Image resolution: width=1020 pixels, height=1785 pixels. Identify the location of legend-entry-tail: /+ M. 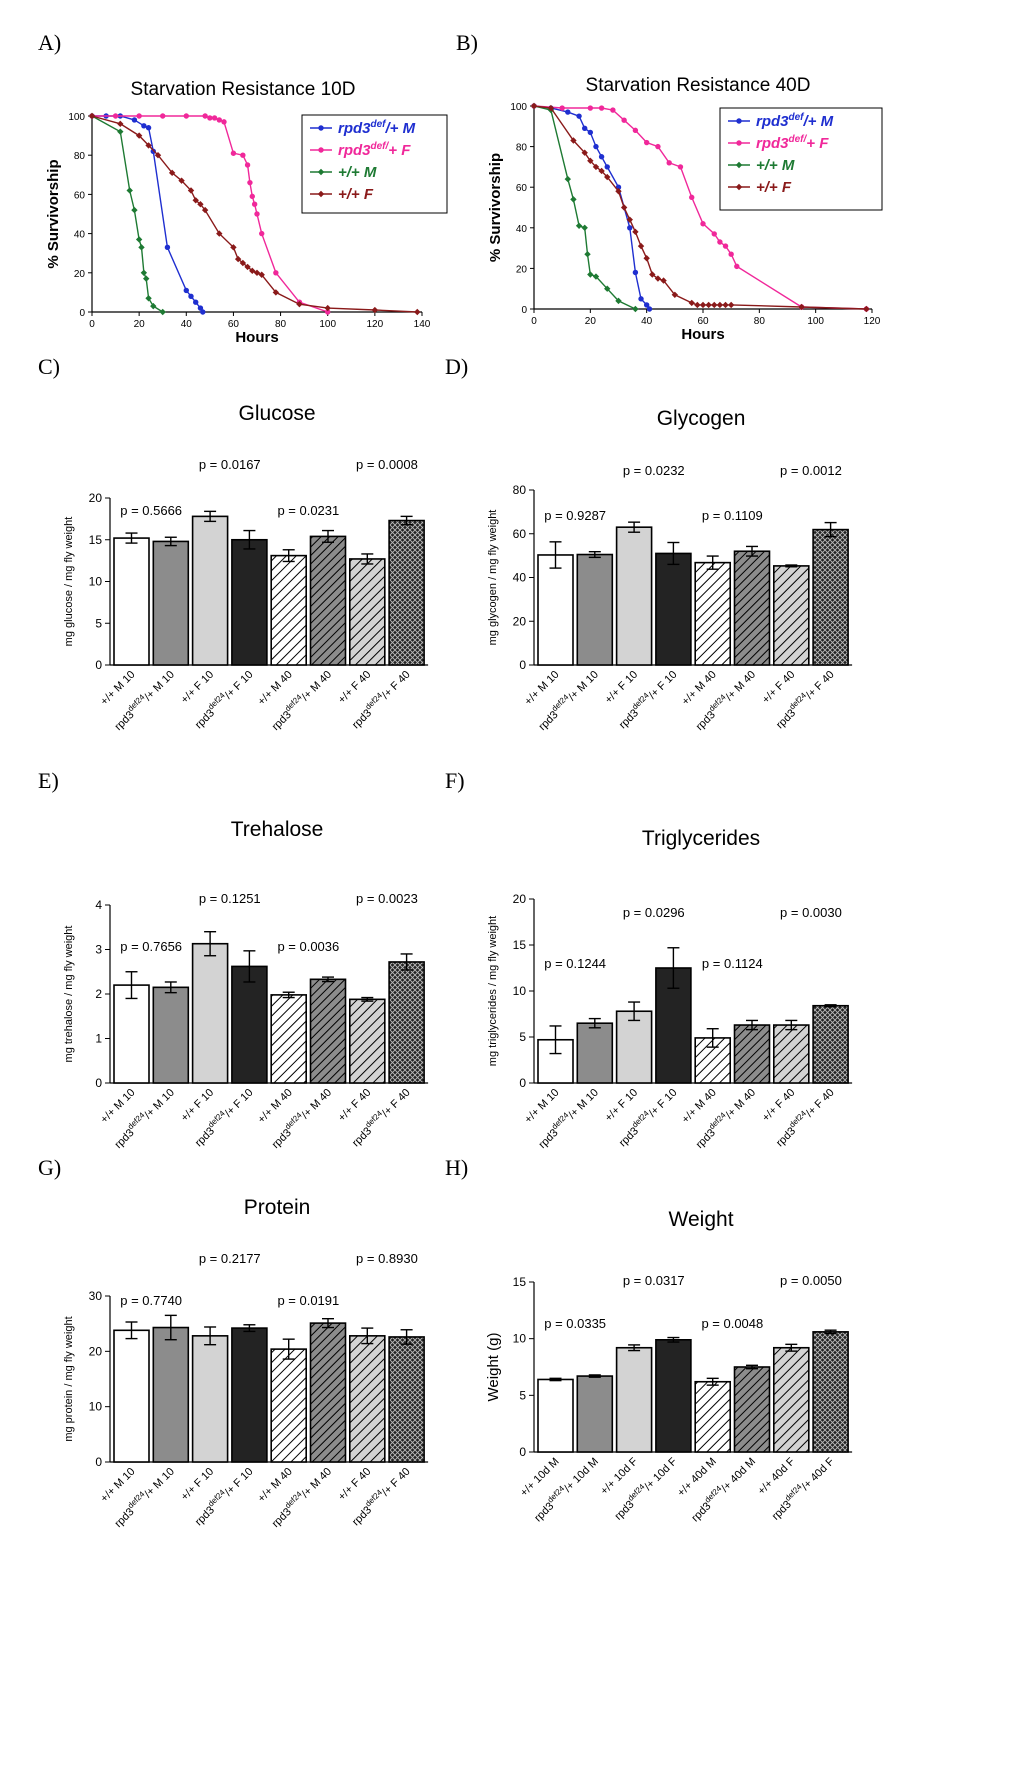
(400, 128).